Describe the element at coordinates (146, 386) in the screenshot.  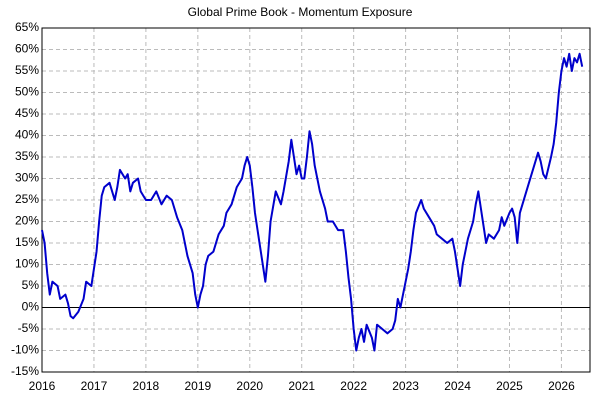
I see `x-tick-label: 2018` at that location.